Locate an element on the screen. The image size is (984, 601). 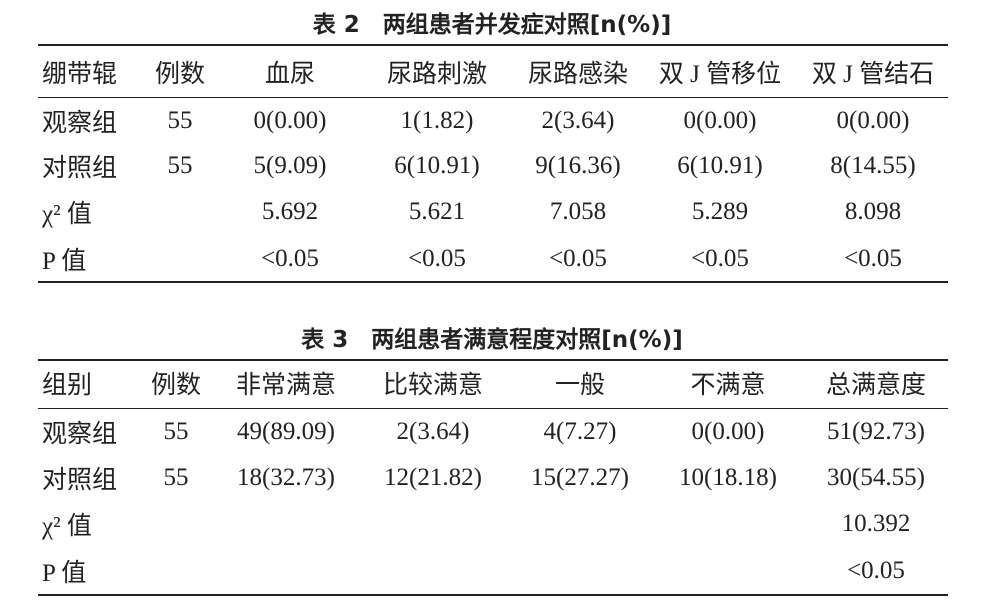
table-cell: 10.392 is located at coordinates (876, 523).